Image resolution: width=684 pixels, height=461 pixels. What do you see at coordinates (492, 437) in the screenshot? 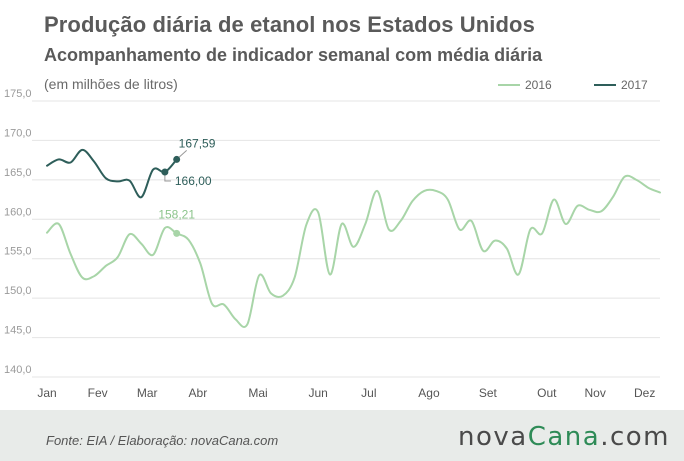
I see `brand-prefix: nova` at bounding box center [492, 437].